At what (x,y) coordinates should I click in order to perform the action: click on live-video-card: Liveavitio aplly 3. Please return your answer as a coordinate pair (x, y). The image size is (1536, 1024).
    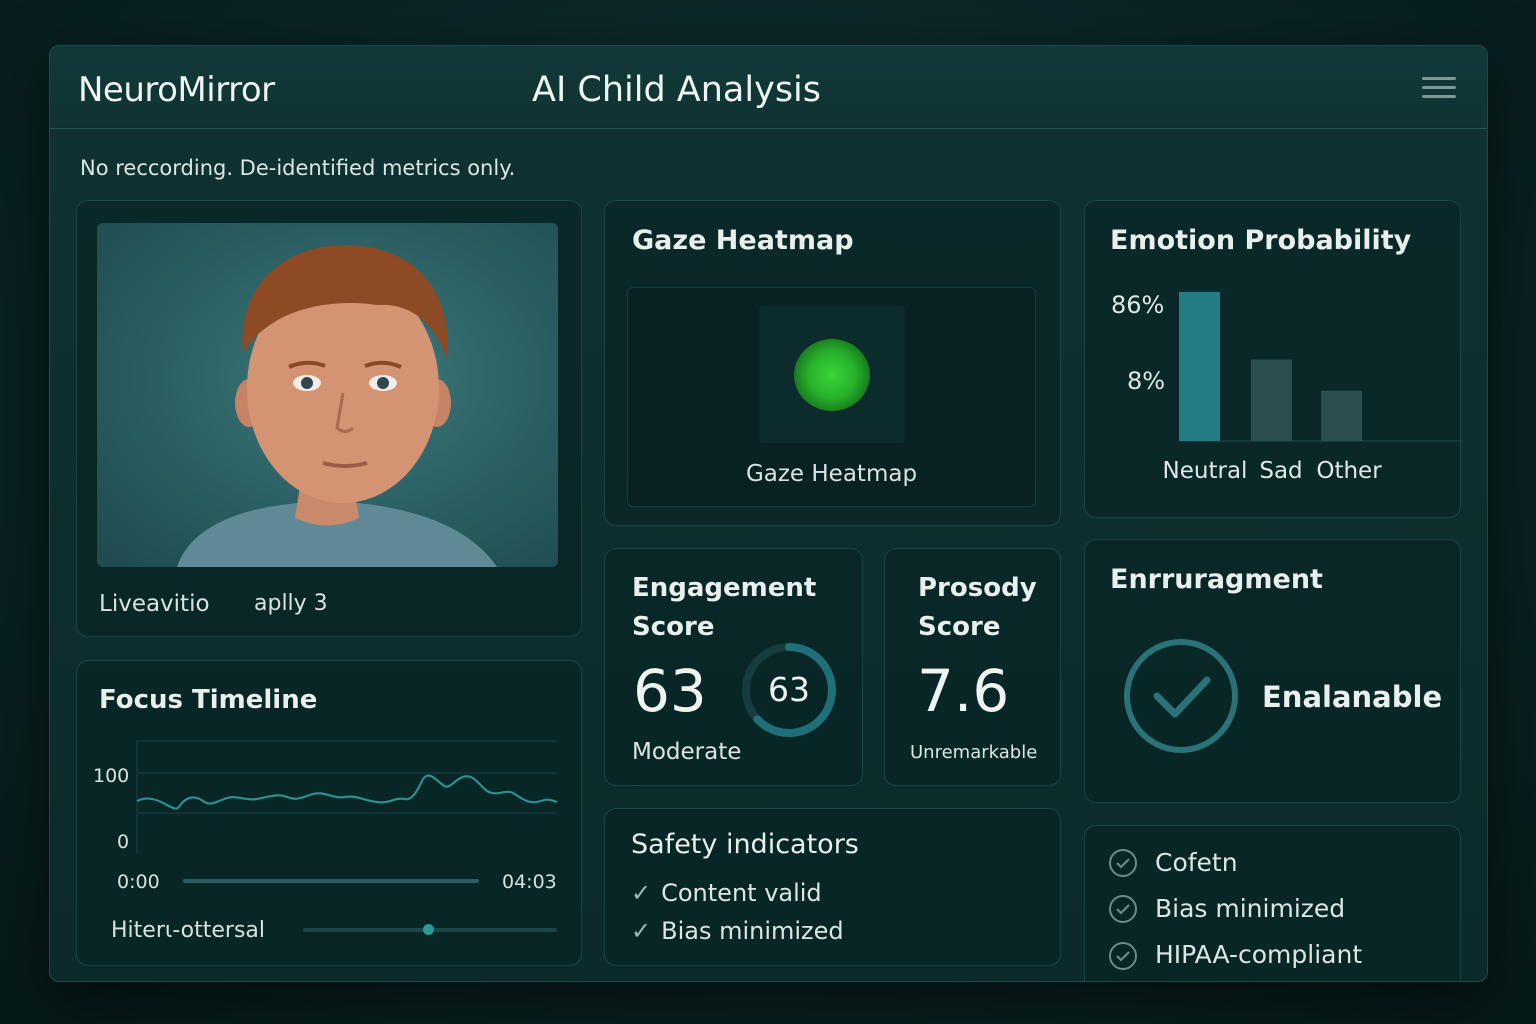
    Looking at the image, I should click on (329, 418).